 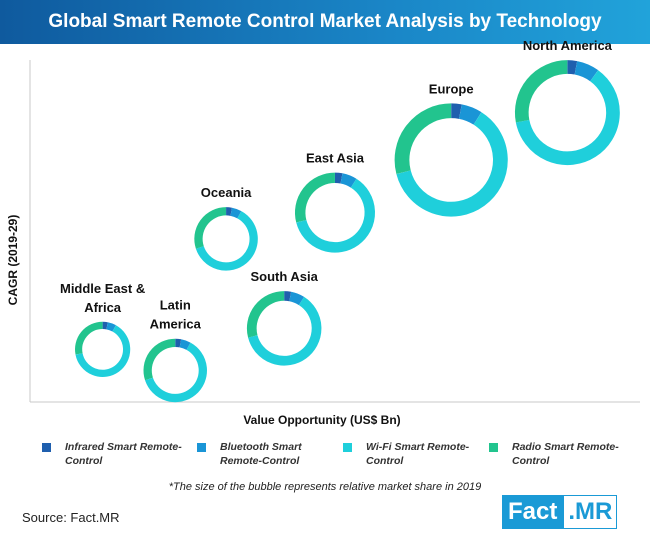 What do you see at coordinates (418, 454) in the screenshot?
I see `legend-label-wifi: Wi-Fi Smart Remote-Control` at bounding box center [418, 454].